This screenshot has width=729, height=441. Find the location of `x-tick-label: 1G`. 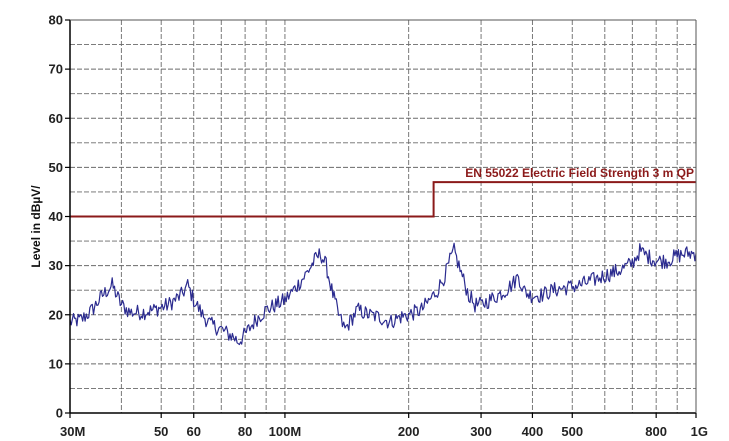

x-tick-label: 1G is located at coordinates (699, 431).